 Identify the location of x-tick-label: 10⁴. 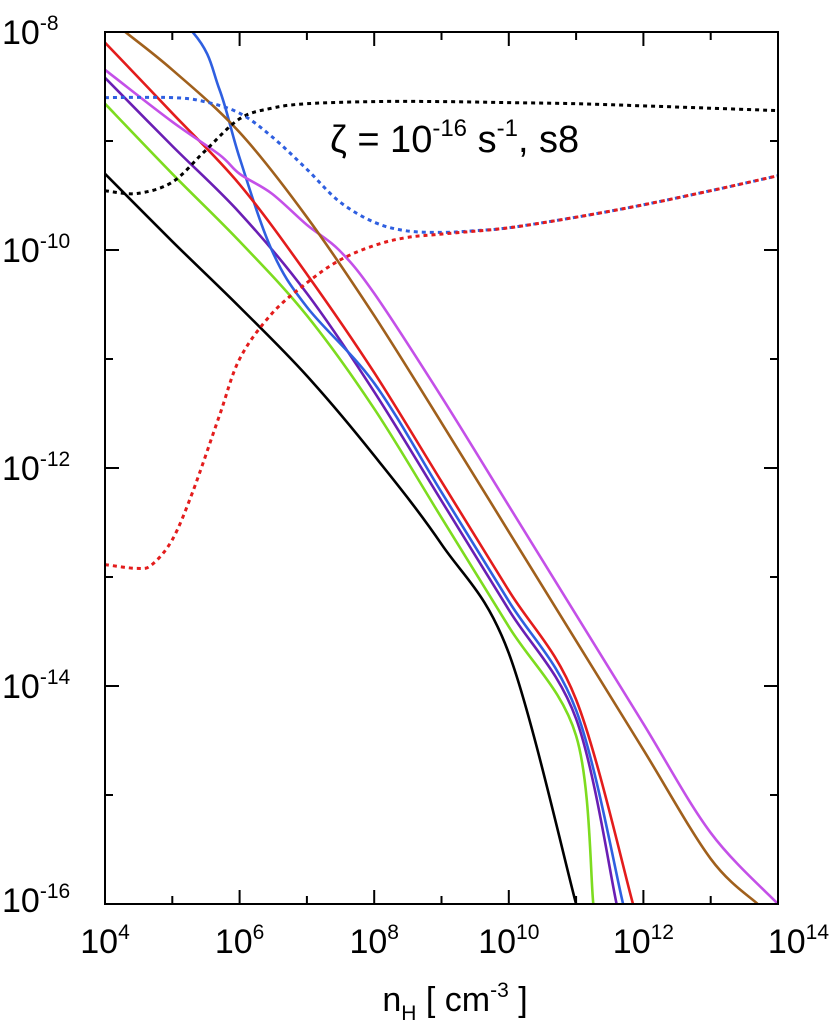
(105, 941).